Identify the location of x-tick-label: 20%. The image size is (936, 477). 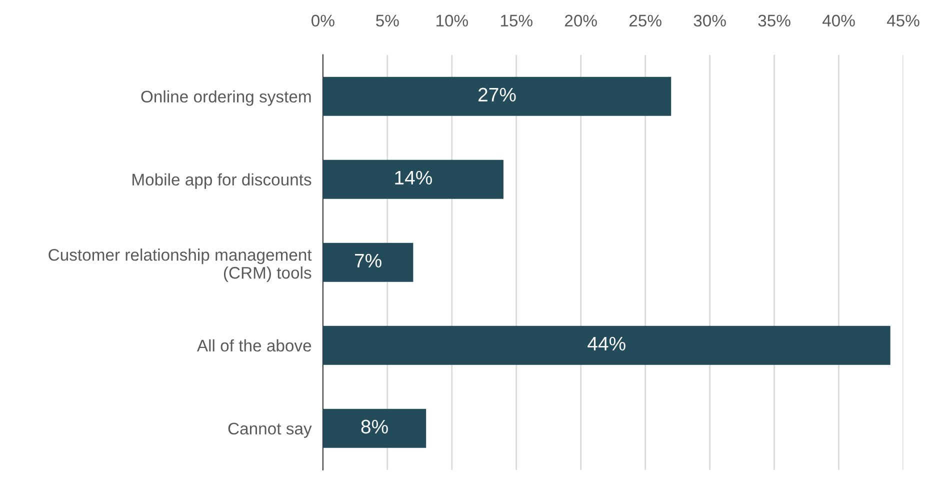
(581, 20).